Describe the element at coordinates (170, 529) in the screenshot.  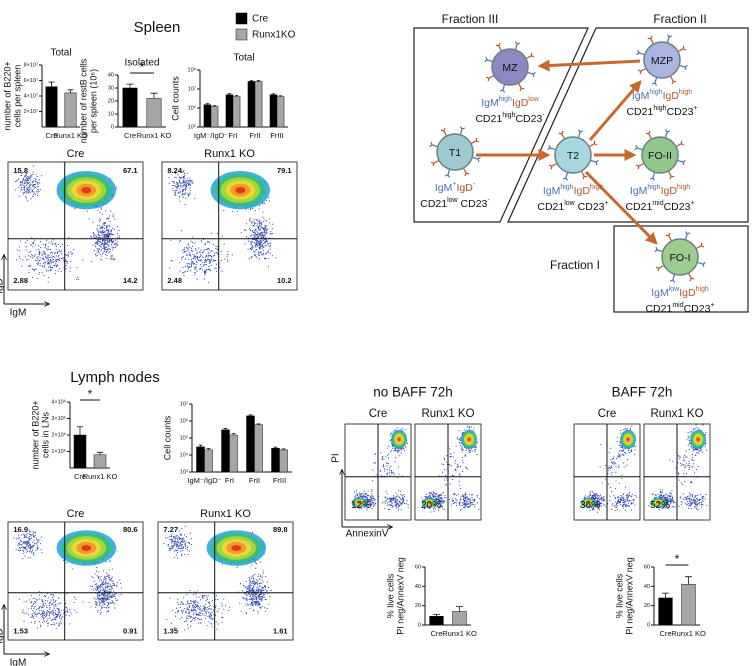
I see `quadrant-value: 7.27` at that location.